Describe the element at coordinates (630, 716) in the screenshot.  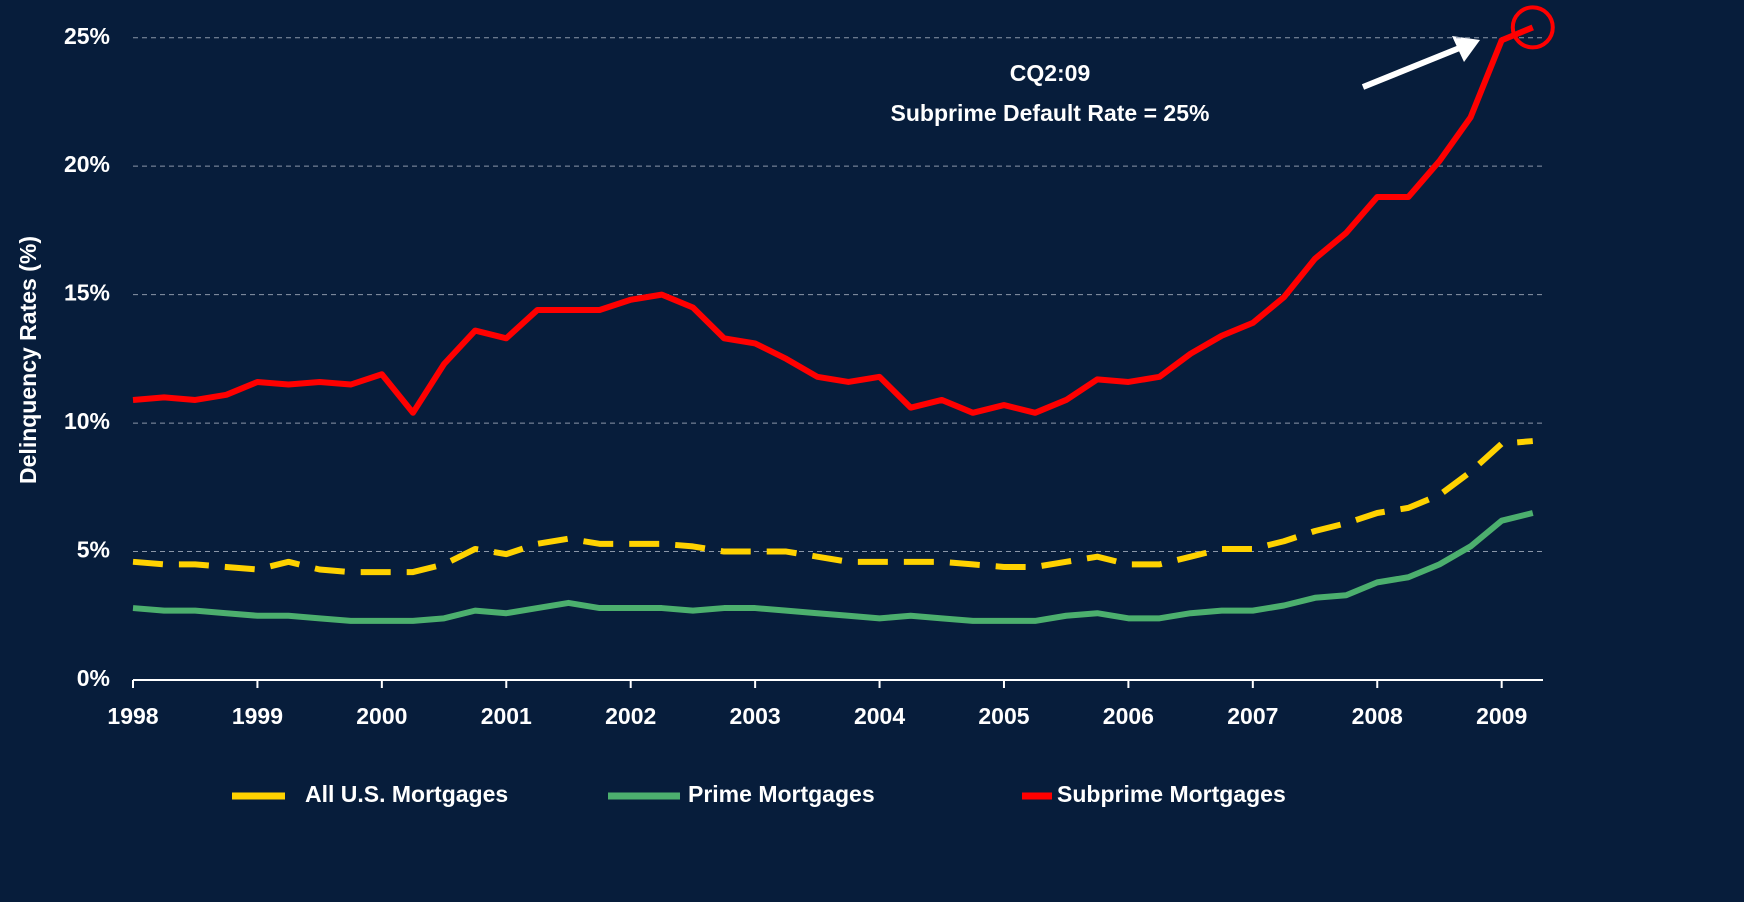
I see `x-tick-label: 2002` at that location.